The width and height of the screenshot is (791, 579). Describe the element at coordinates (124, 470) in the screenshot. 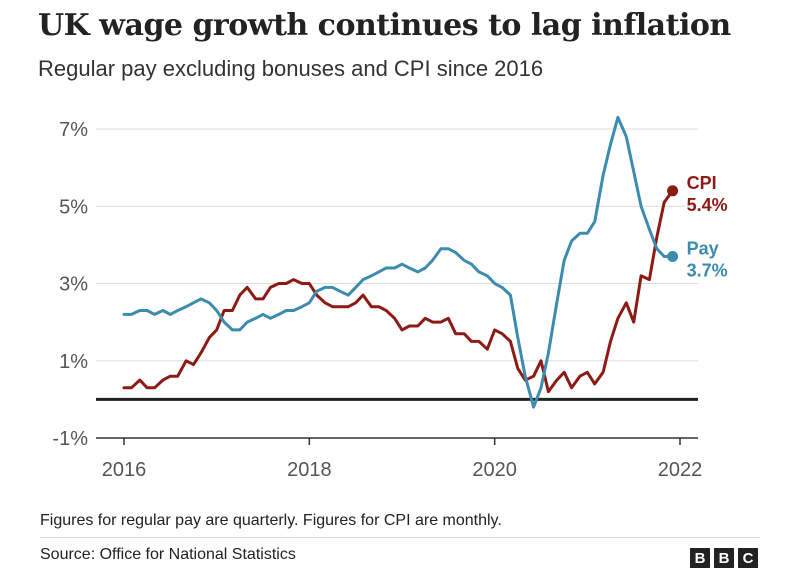

I see `x-tick-label: 2016` at that location.